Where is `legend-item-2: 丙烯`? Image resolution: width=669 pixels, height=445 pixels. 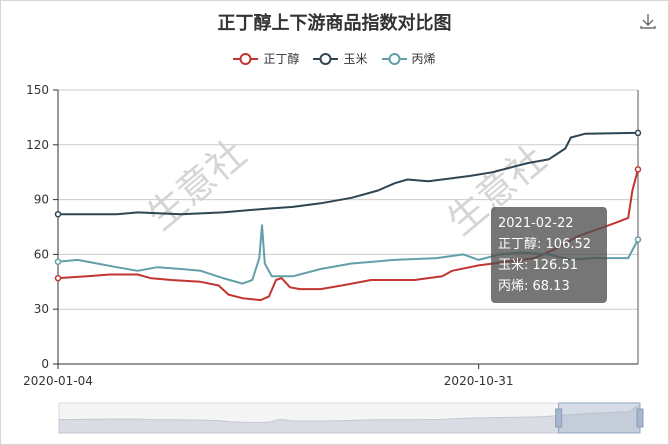
legend-item-2: 丙烯 is located at coordinates (408, 58).